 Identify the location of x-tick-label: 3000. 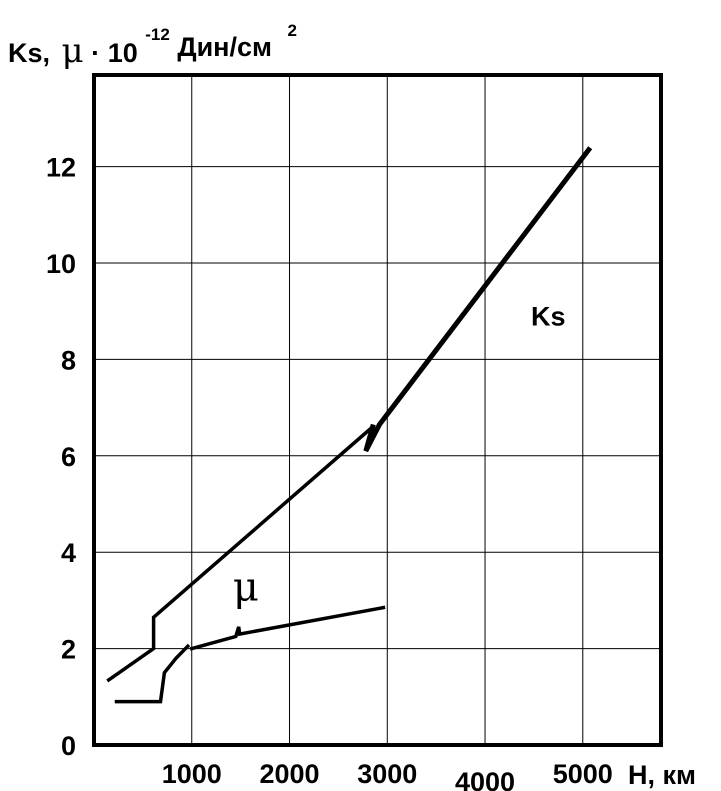
(387, 774).